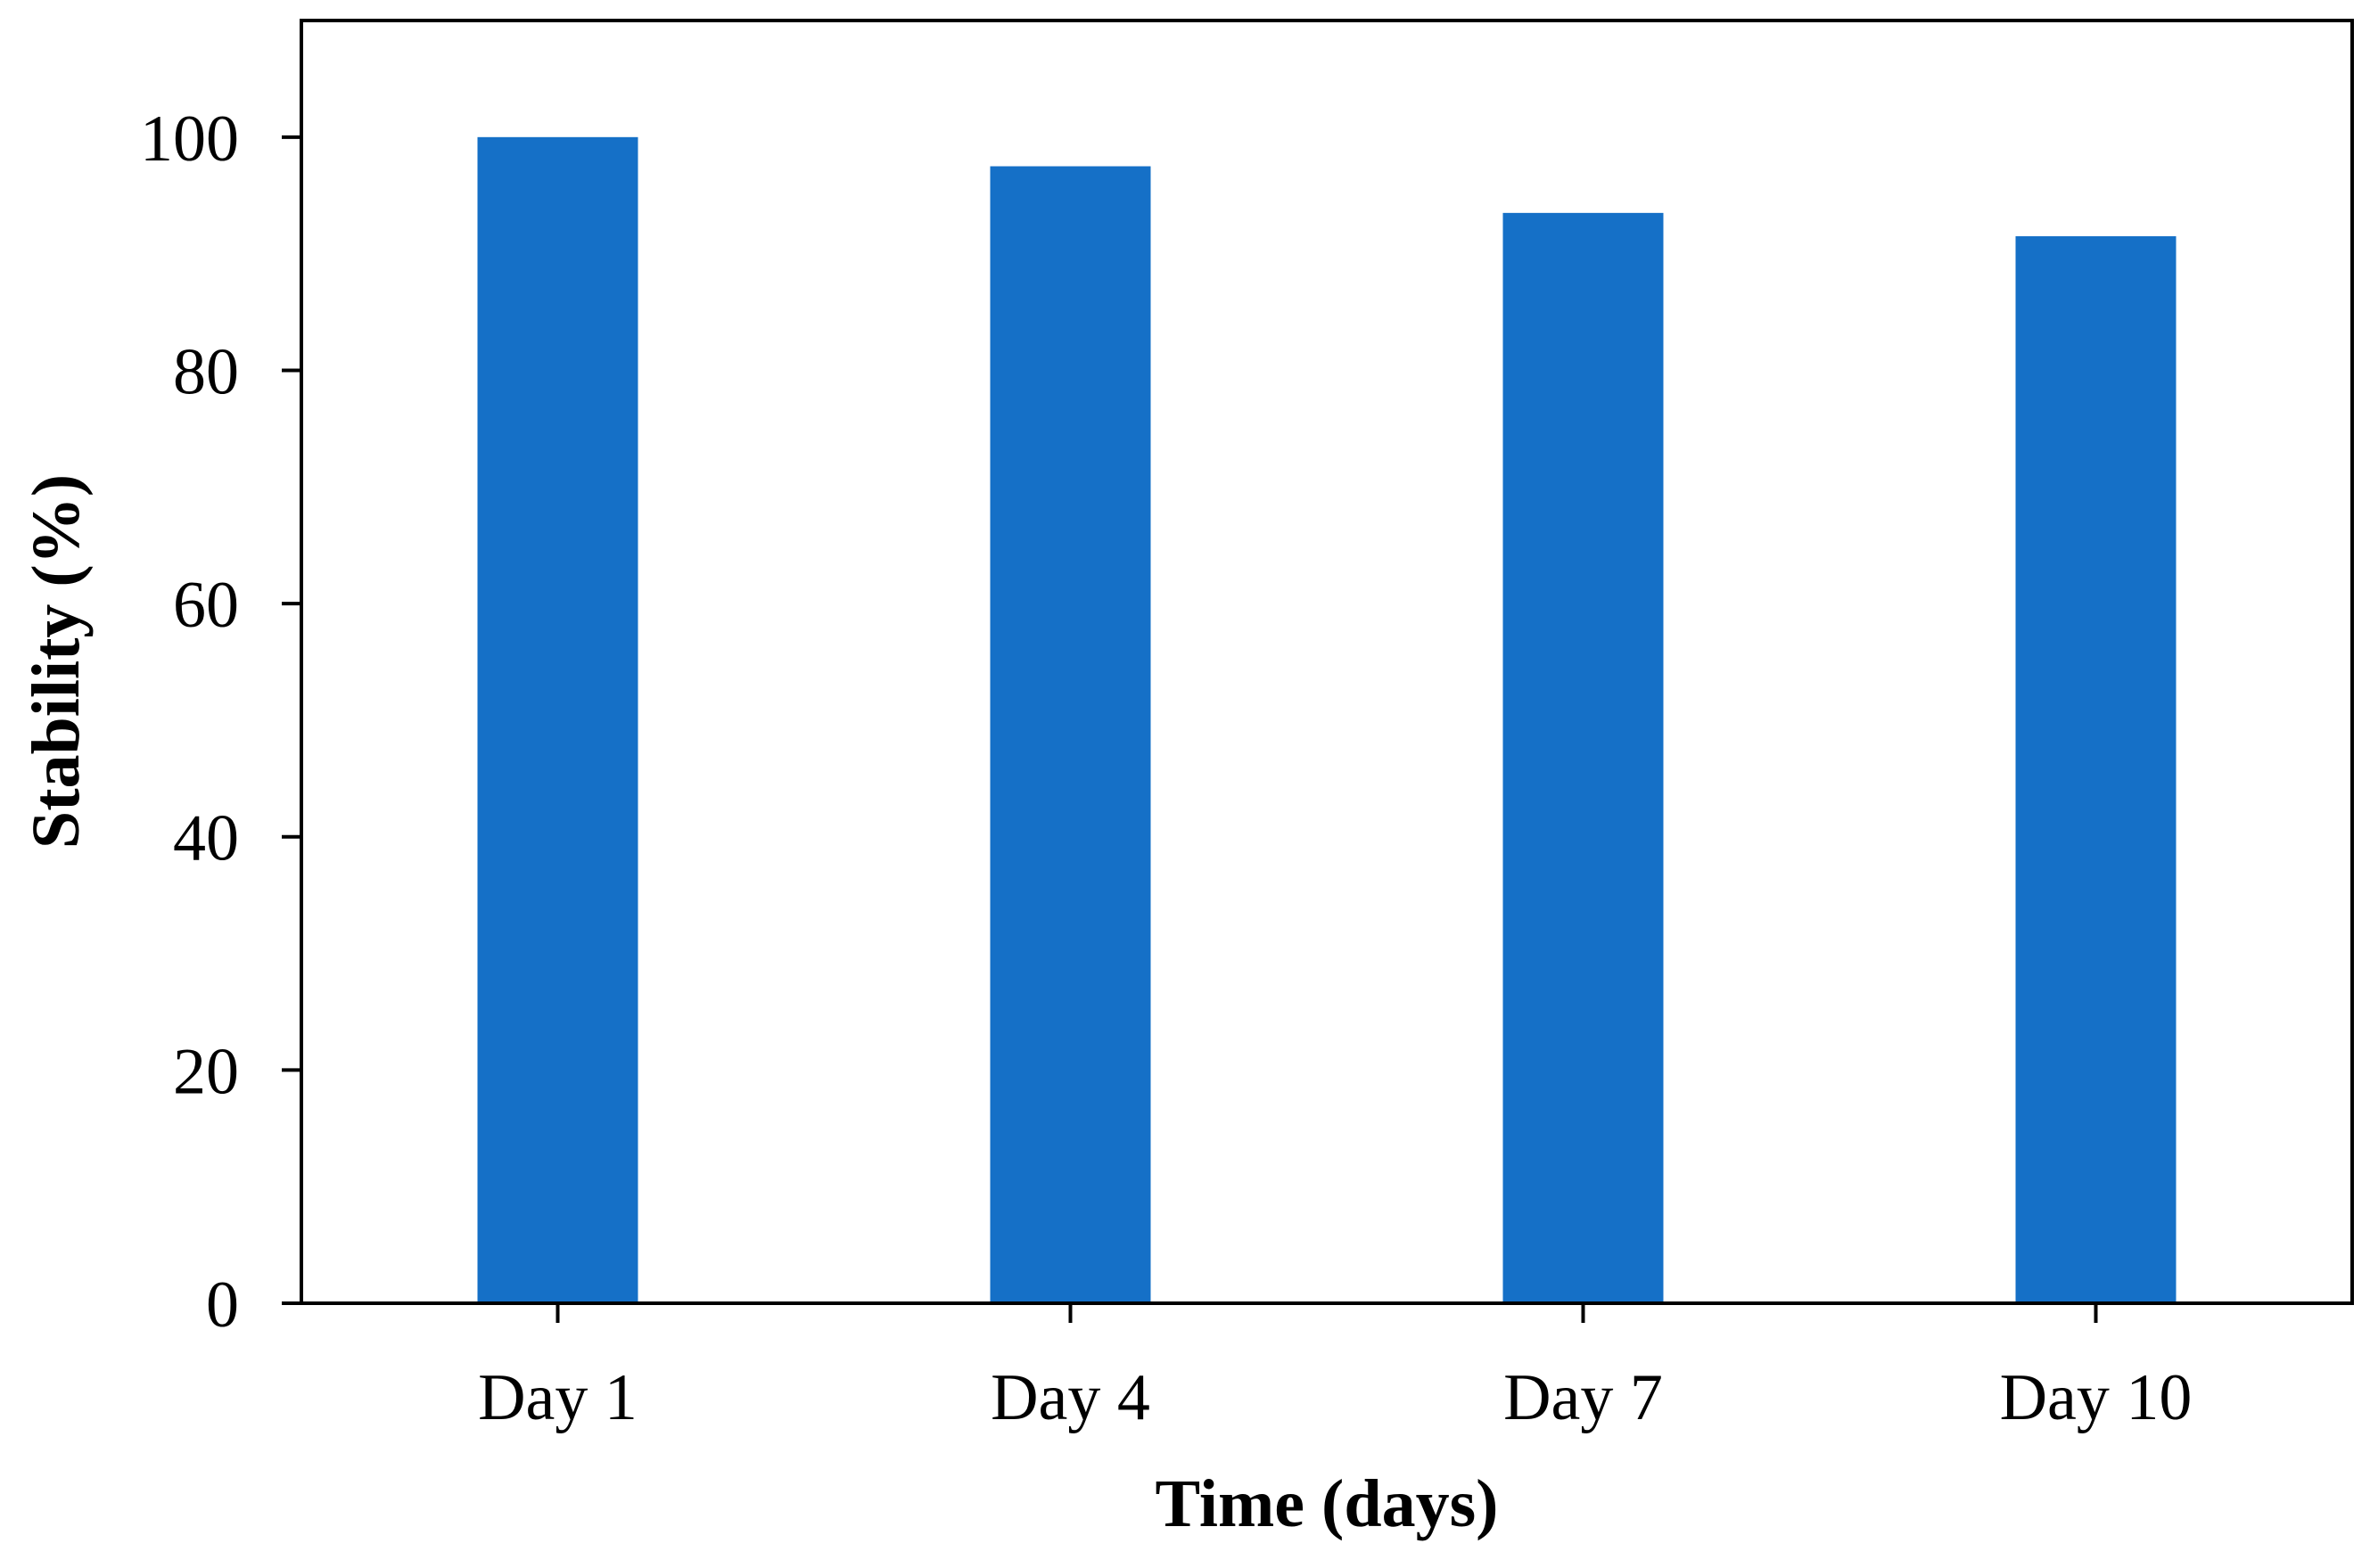  I want to click on y-tick-label: 100, so click(189, 139).